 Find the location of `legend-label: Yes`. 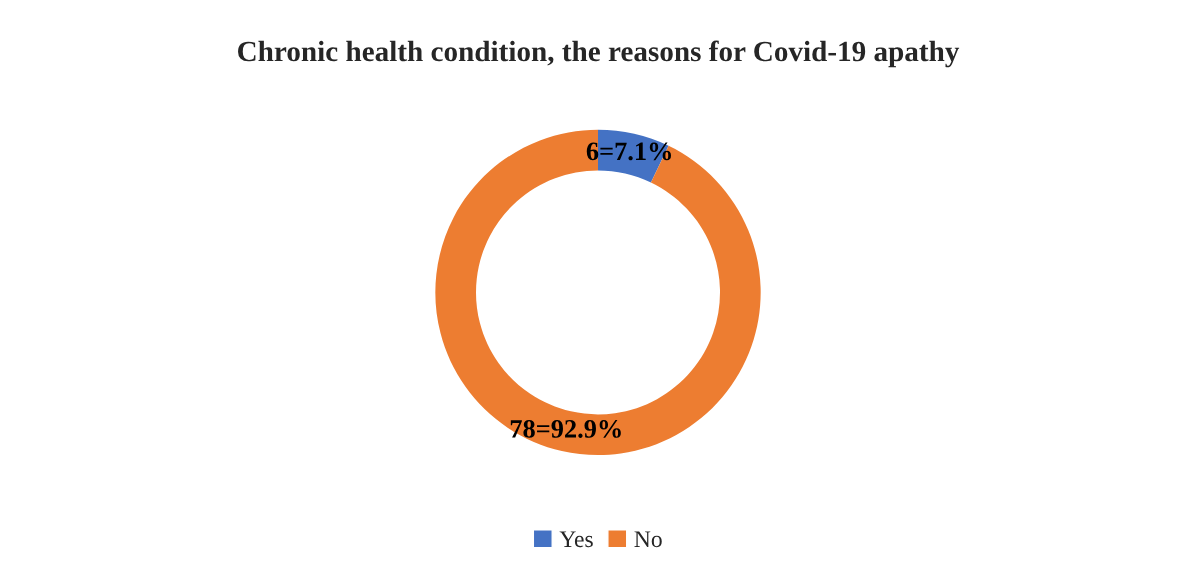

legend-label: Yes is located at coordinates (576, 539).